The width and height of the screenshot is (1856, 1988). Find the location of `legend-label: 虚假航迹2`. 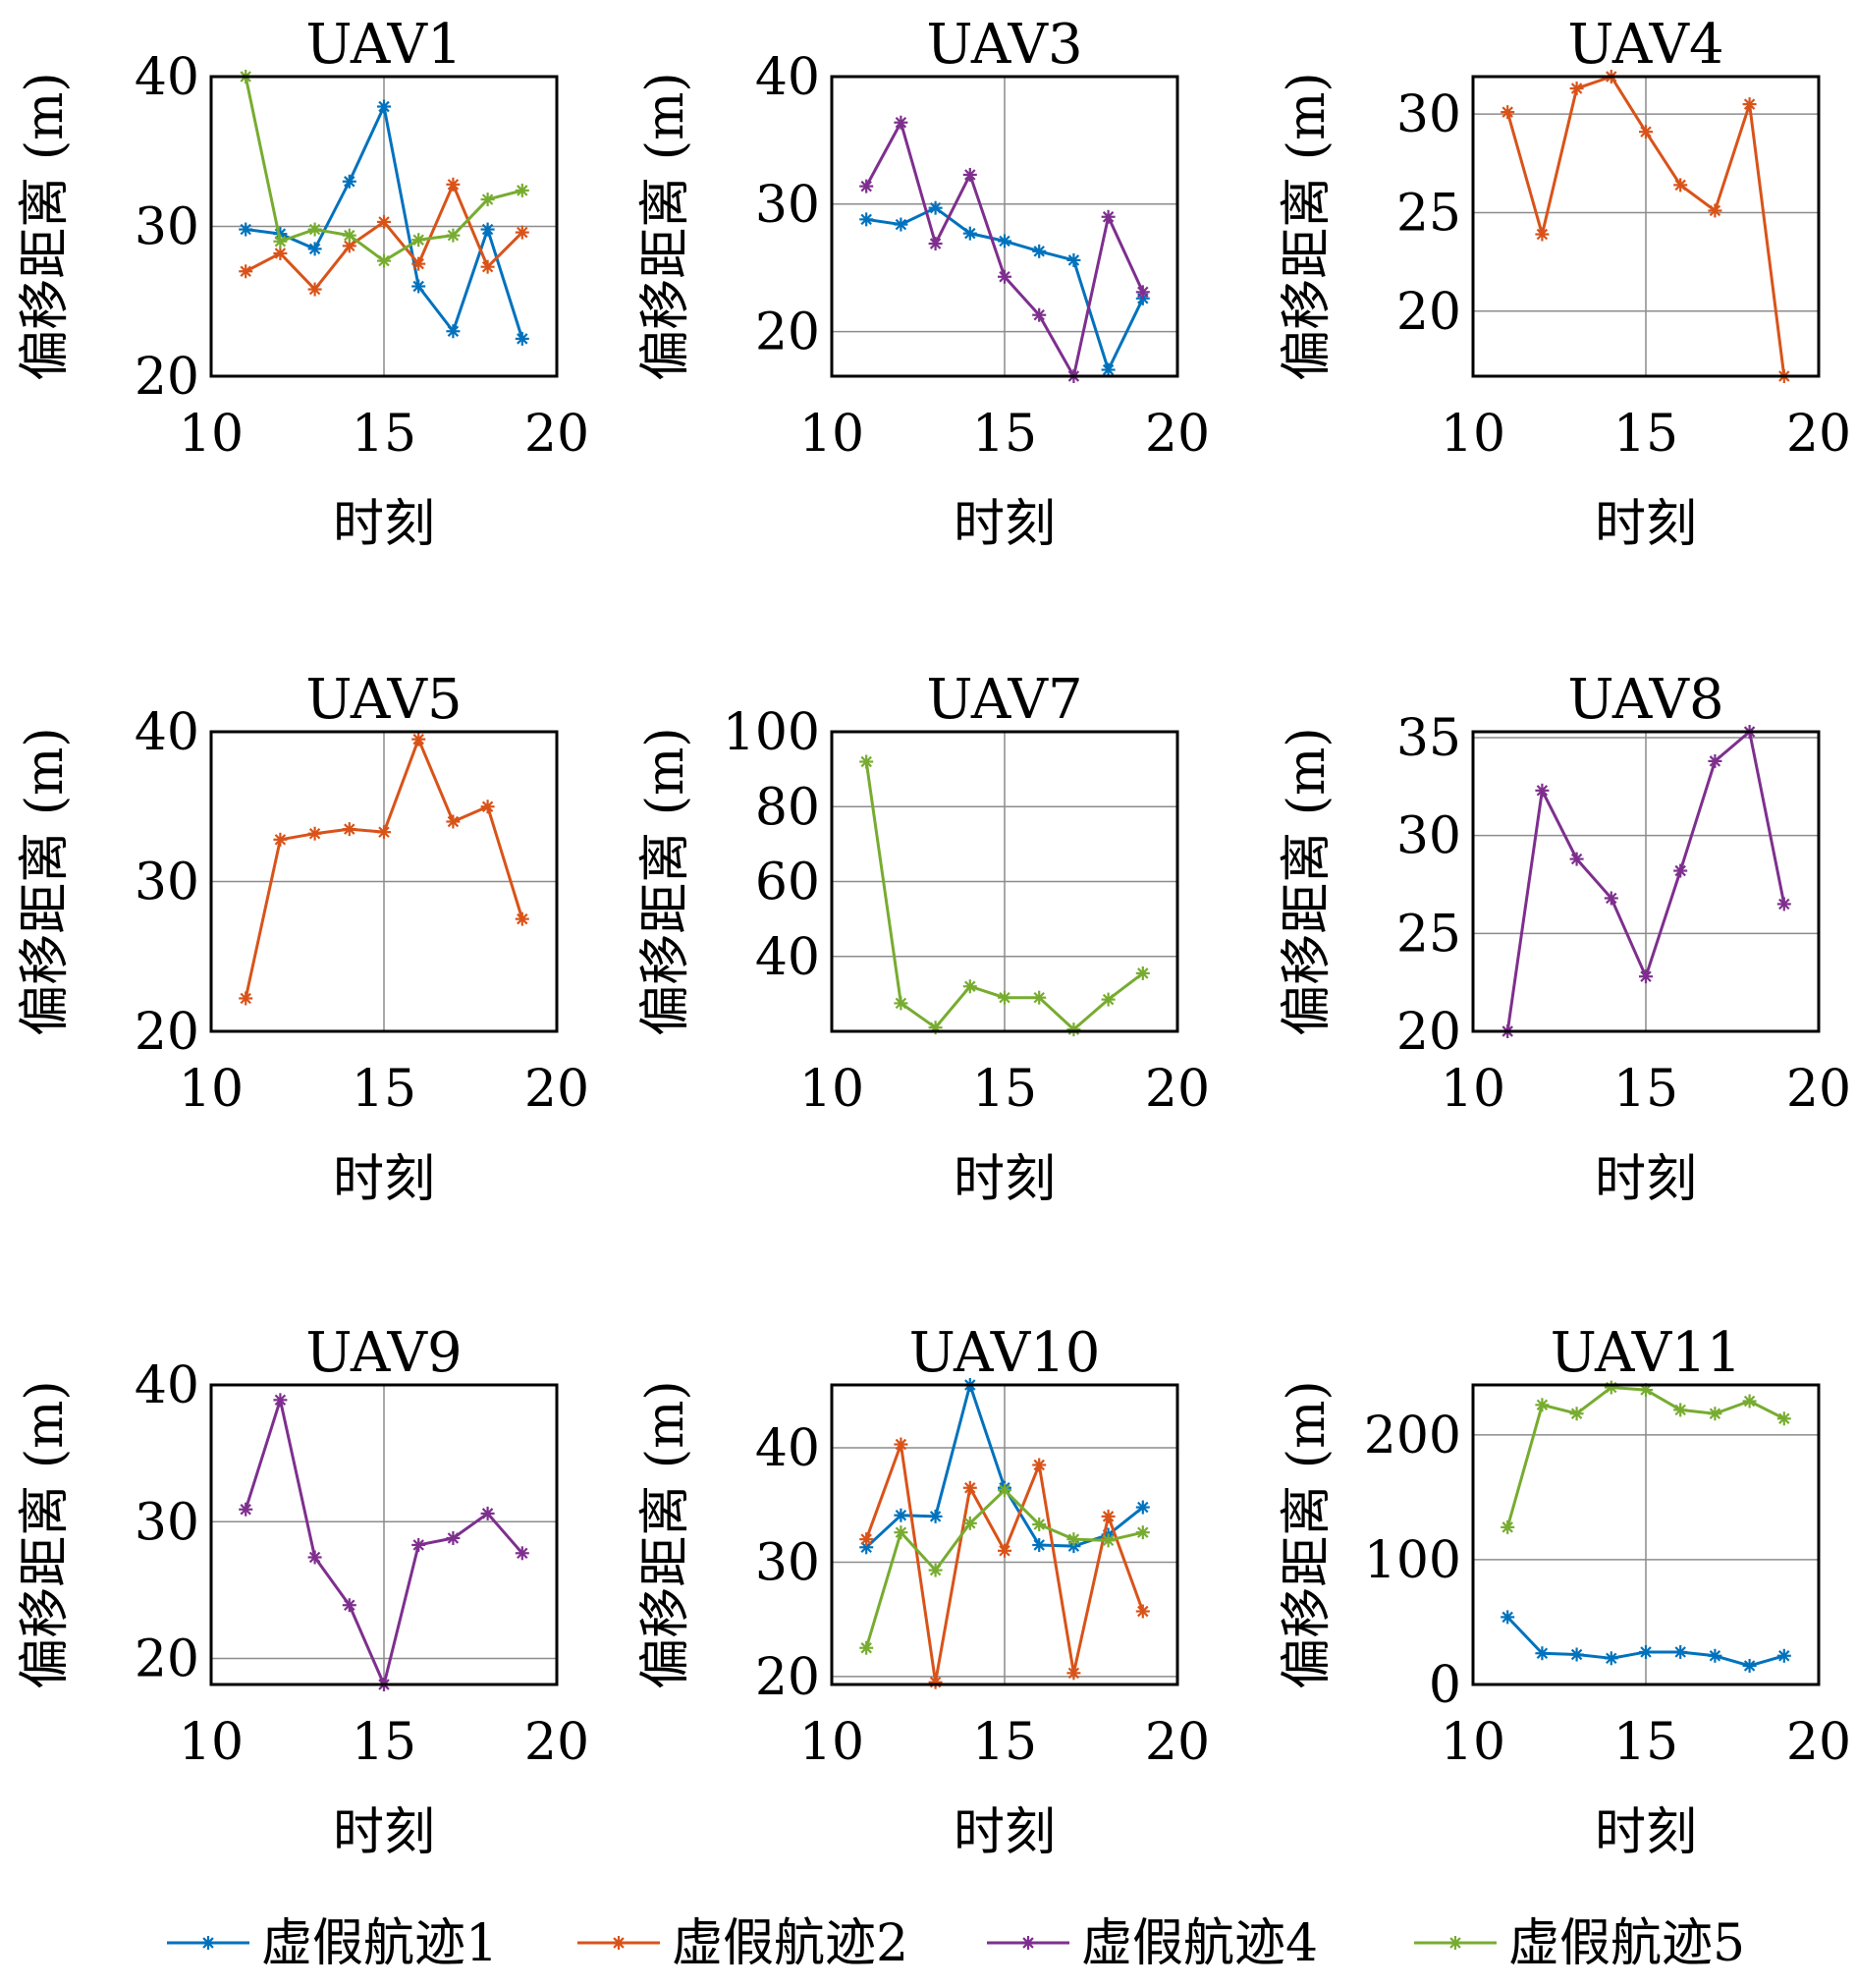

legend-label: 虚假航迹2 is located at coordinates (790, 1943).